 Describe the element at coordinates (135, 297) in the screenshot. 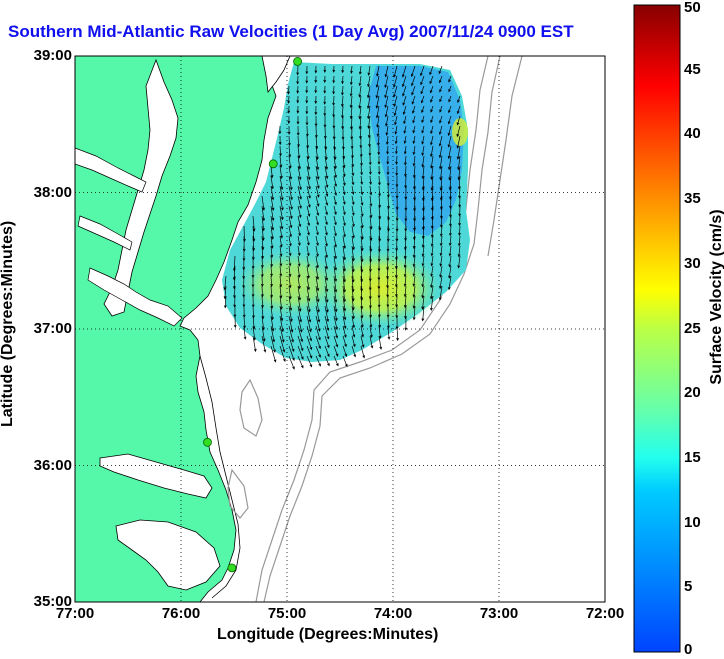

I see `york-james-river` at that location.